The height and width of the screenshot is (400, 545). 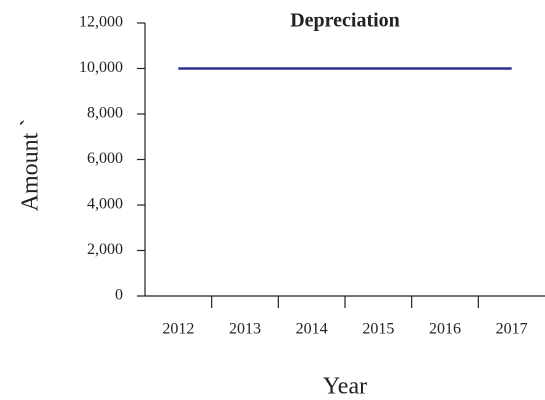 I want to click on y-tick-label: 0, so click(x=119, y=295).